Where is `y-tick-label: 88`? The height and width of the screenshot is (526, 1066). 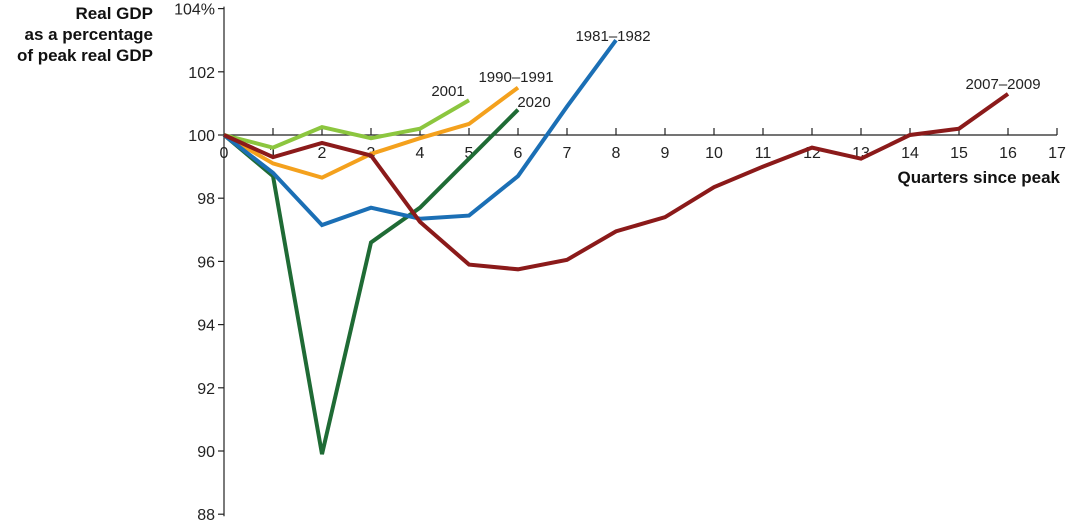
y-tick-label: 88 is located at coordinates (206, 515).